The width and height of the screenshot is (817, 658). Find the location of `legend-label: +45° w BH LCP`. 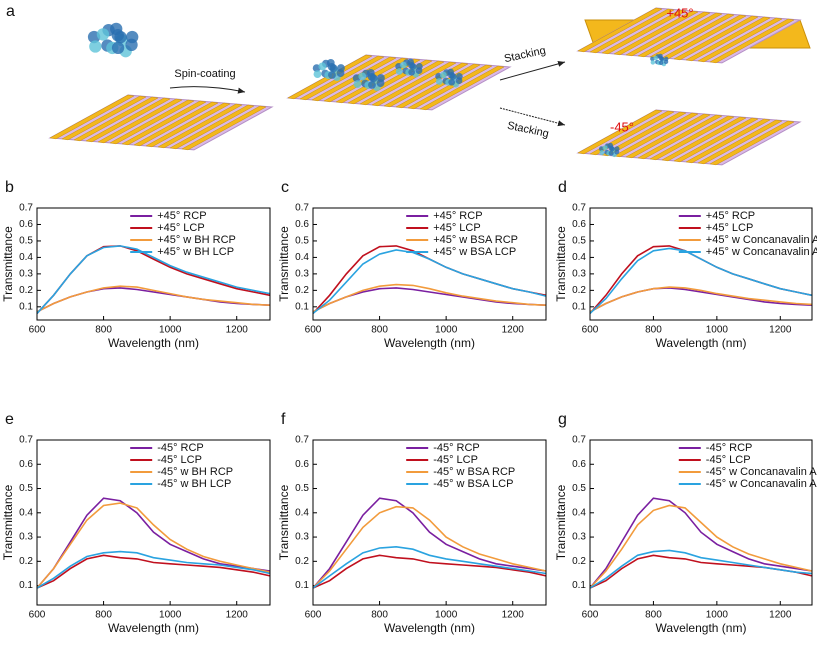

legend-label: +45° w BH LCP is located at coordinates (195, 252).